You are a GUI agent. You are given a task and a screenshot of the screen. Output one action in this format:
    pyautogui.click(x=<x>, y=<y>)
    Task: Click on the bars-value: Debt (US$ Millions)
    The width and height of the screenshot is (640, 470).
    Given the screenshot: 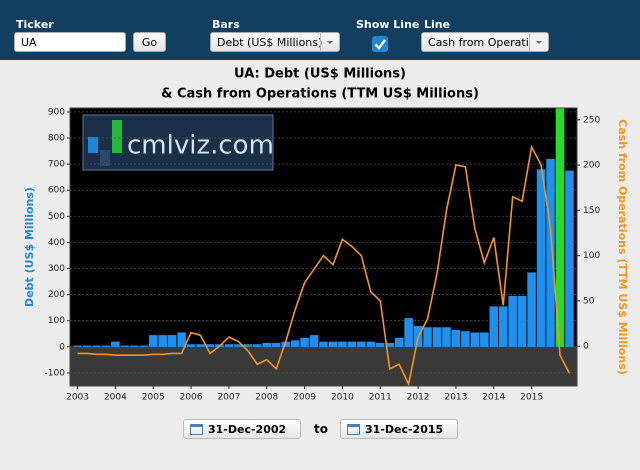 What is the action you would take?
    pyautogui.click(x=270, y=42)
    